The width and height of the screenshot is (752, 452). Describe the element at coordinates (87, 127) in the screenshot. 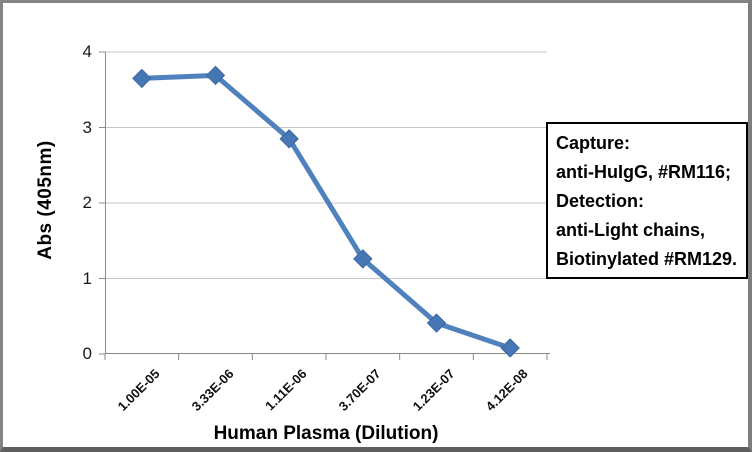

I see `y-tick-label: 3` at that location.